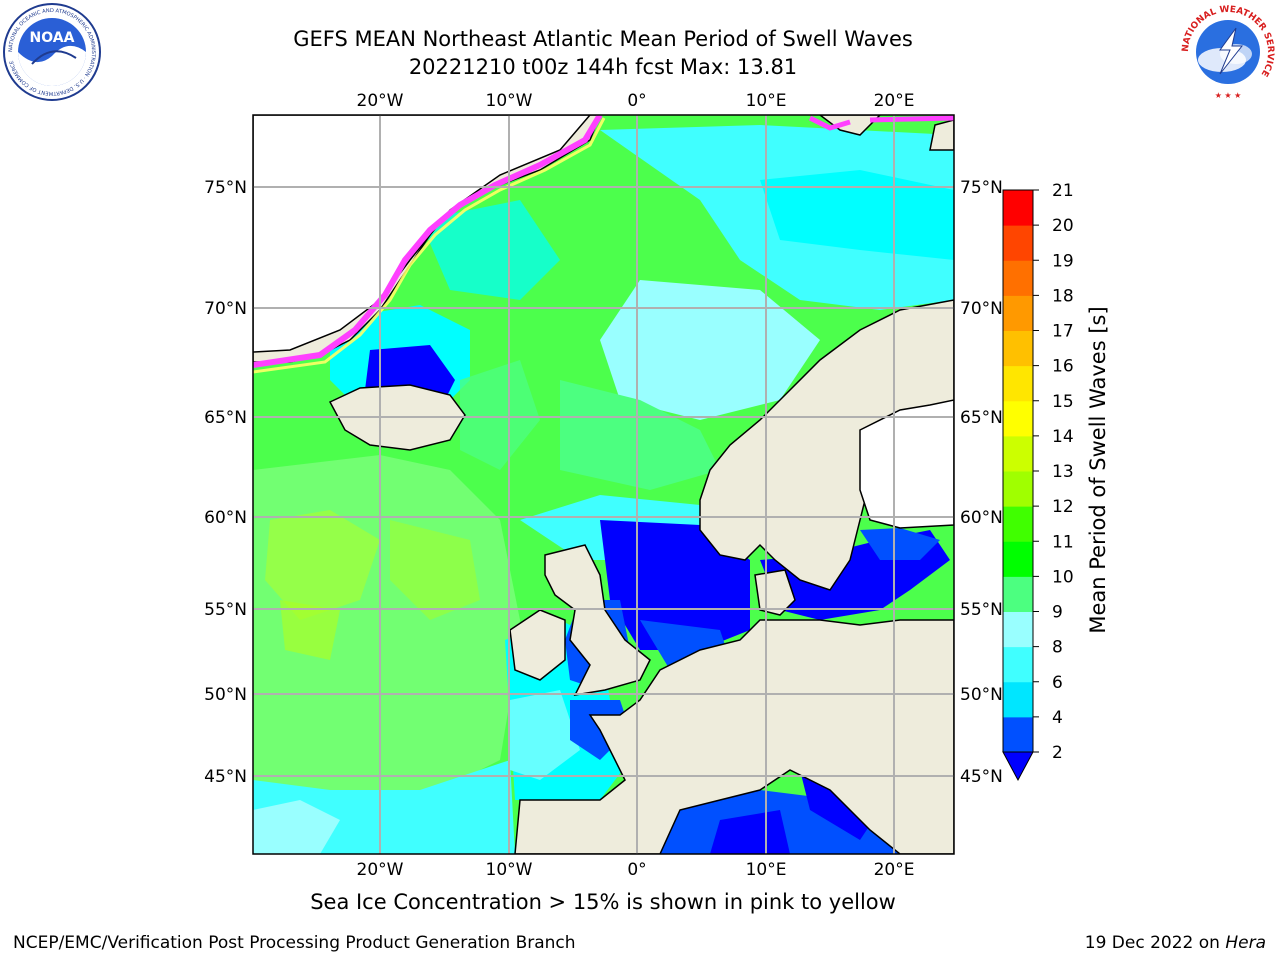 Image resolution: width=1280 pixels, height=960 pixels. Describe the element at coordinates (1057, 648) in the screenshot. I see `colorbar-tick-label: 8` at that location.